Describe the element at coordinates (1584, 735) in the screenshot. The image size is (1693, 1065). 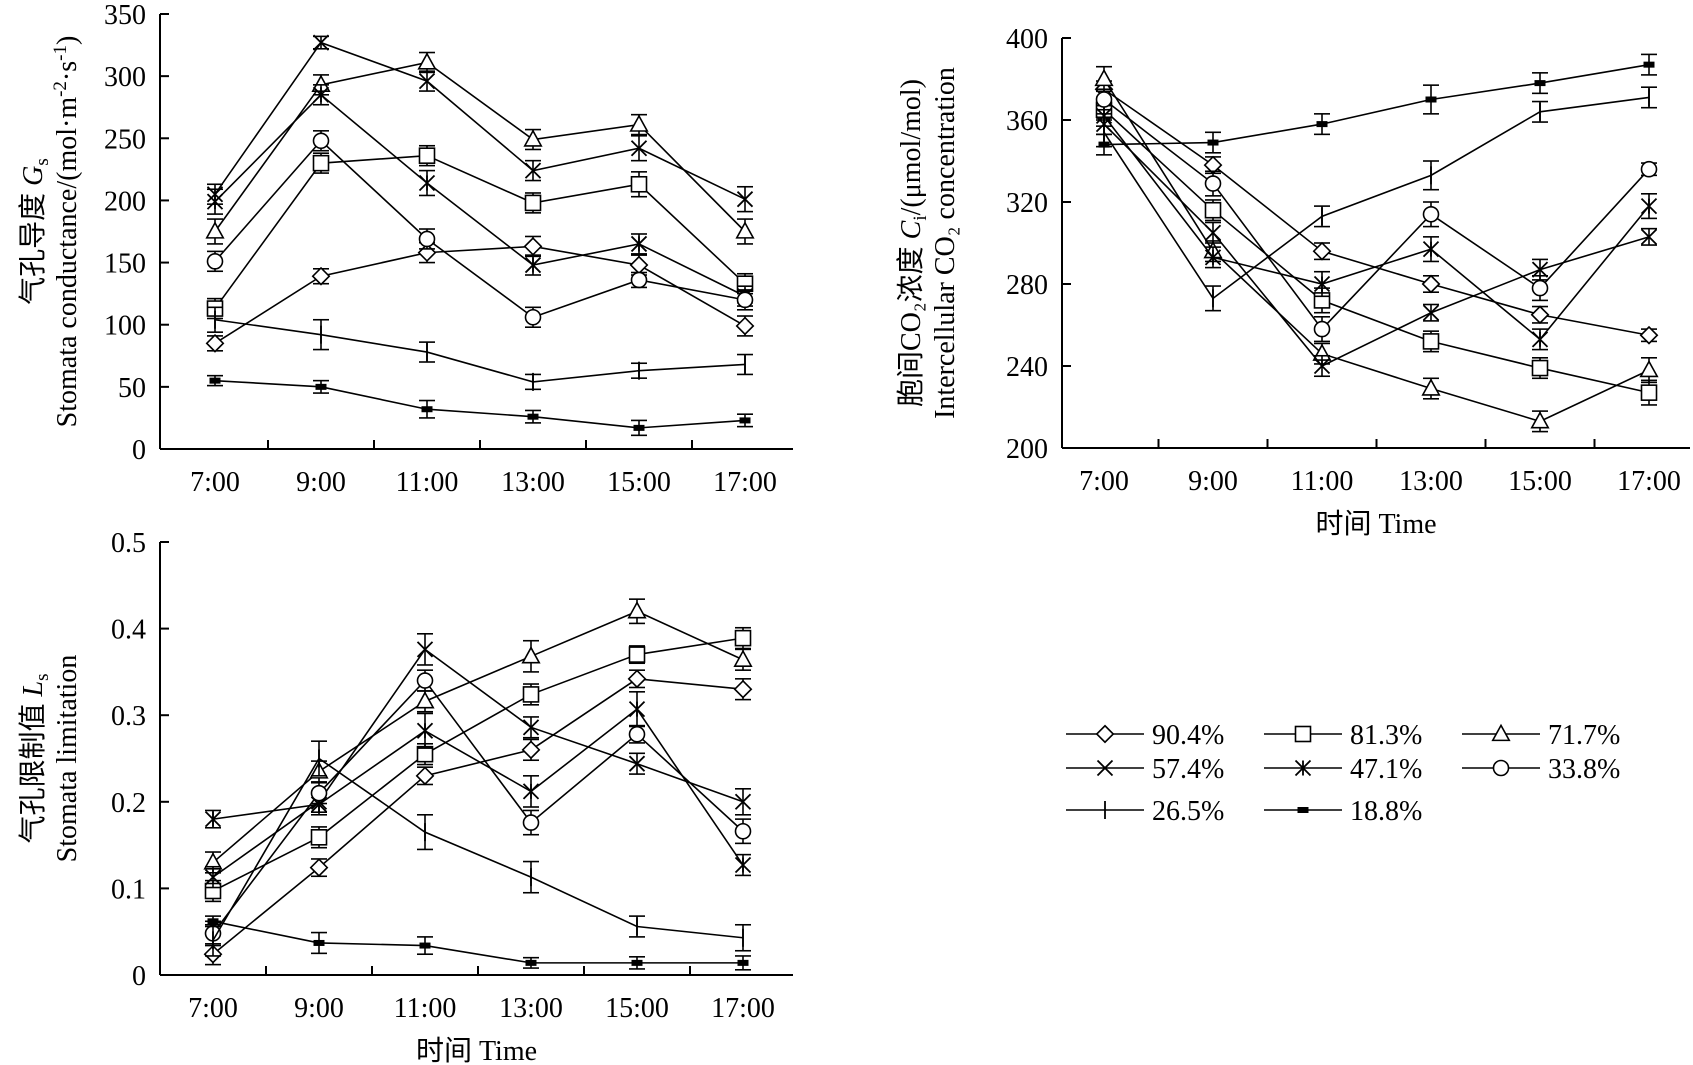
I see `legend-label: 71.7%` at that location.